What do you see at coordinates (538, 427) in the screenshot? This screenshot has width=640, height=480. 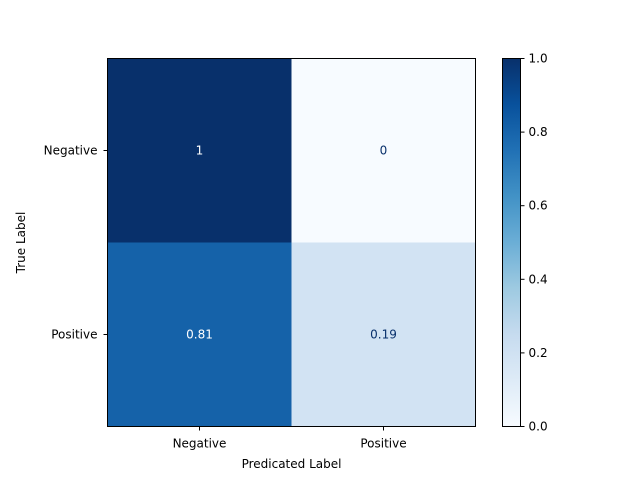 I see `colorbar-tick-label: 0.0` at bounding box center [538, 427].